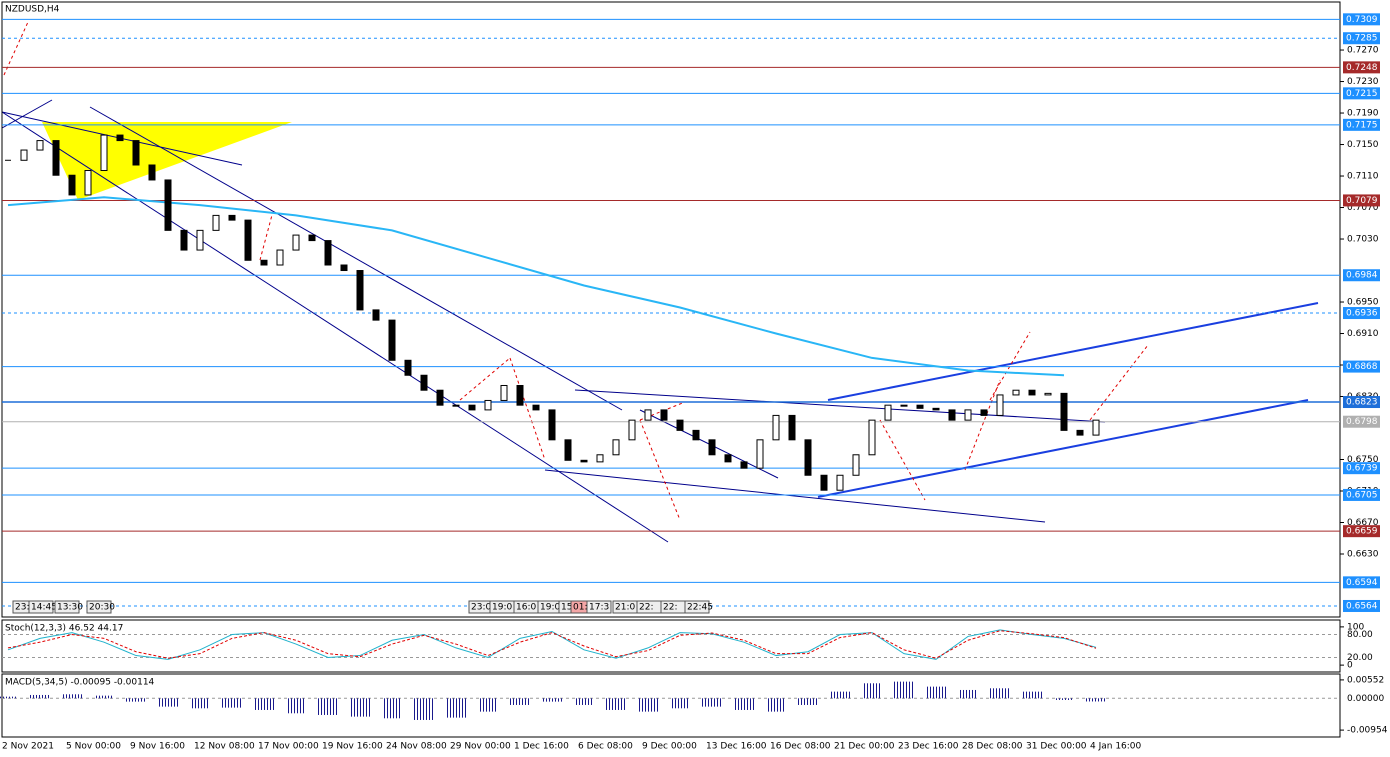 The width and height of the screenshot is (1390, 757). I want to click on x-tick-label: 29 Nov 00:00, so click(480, 747).